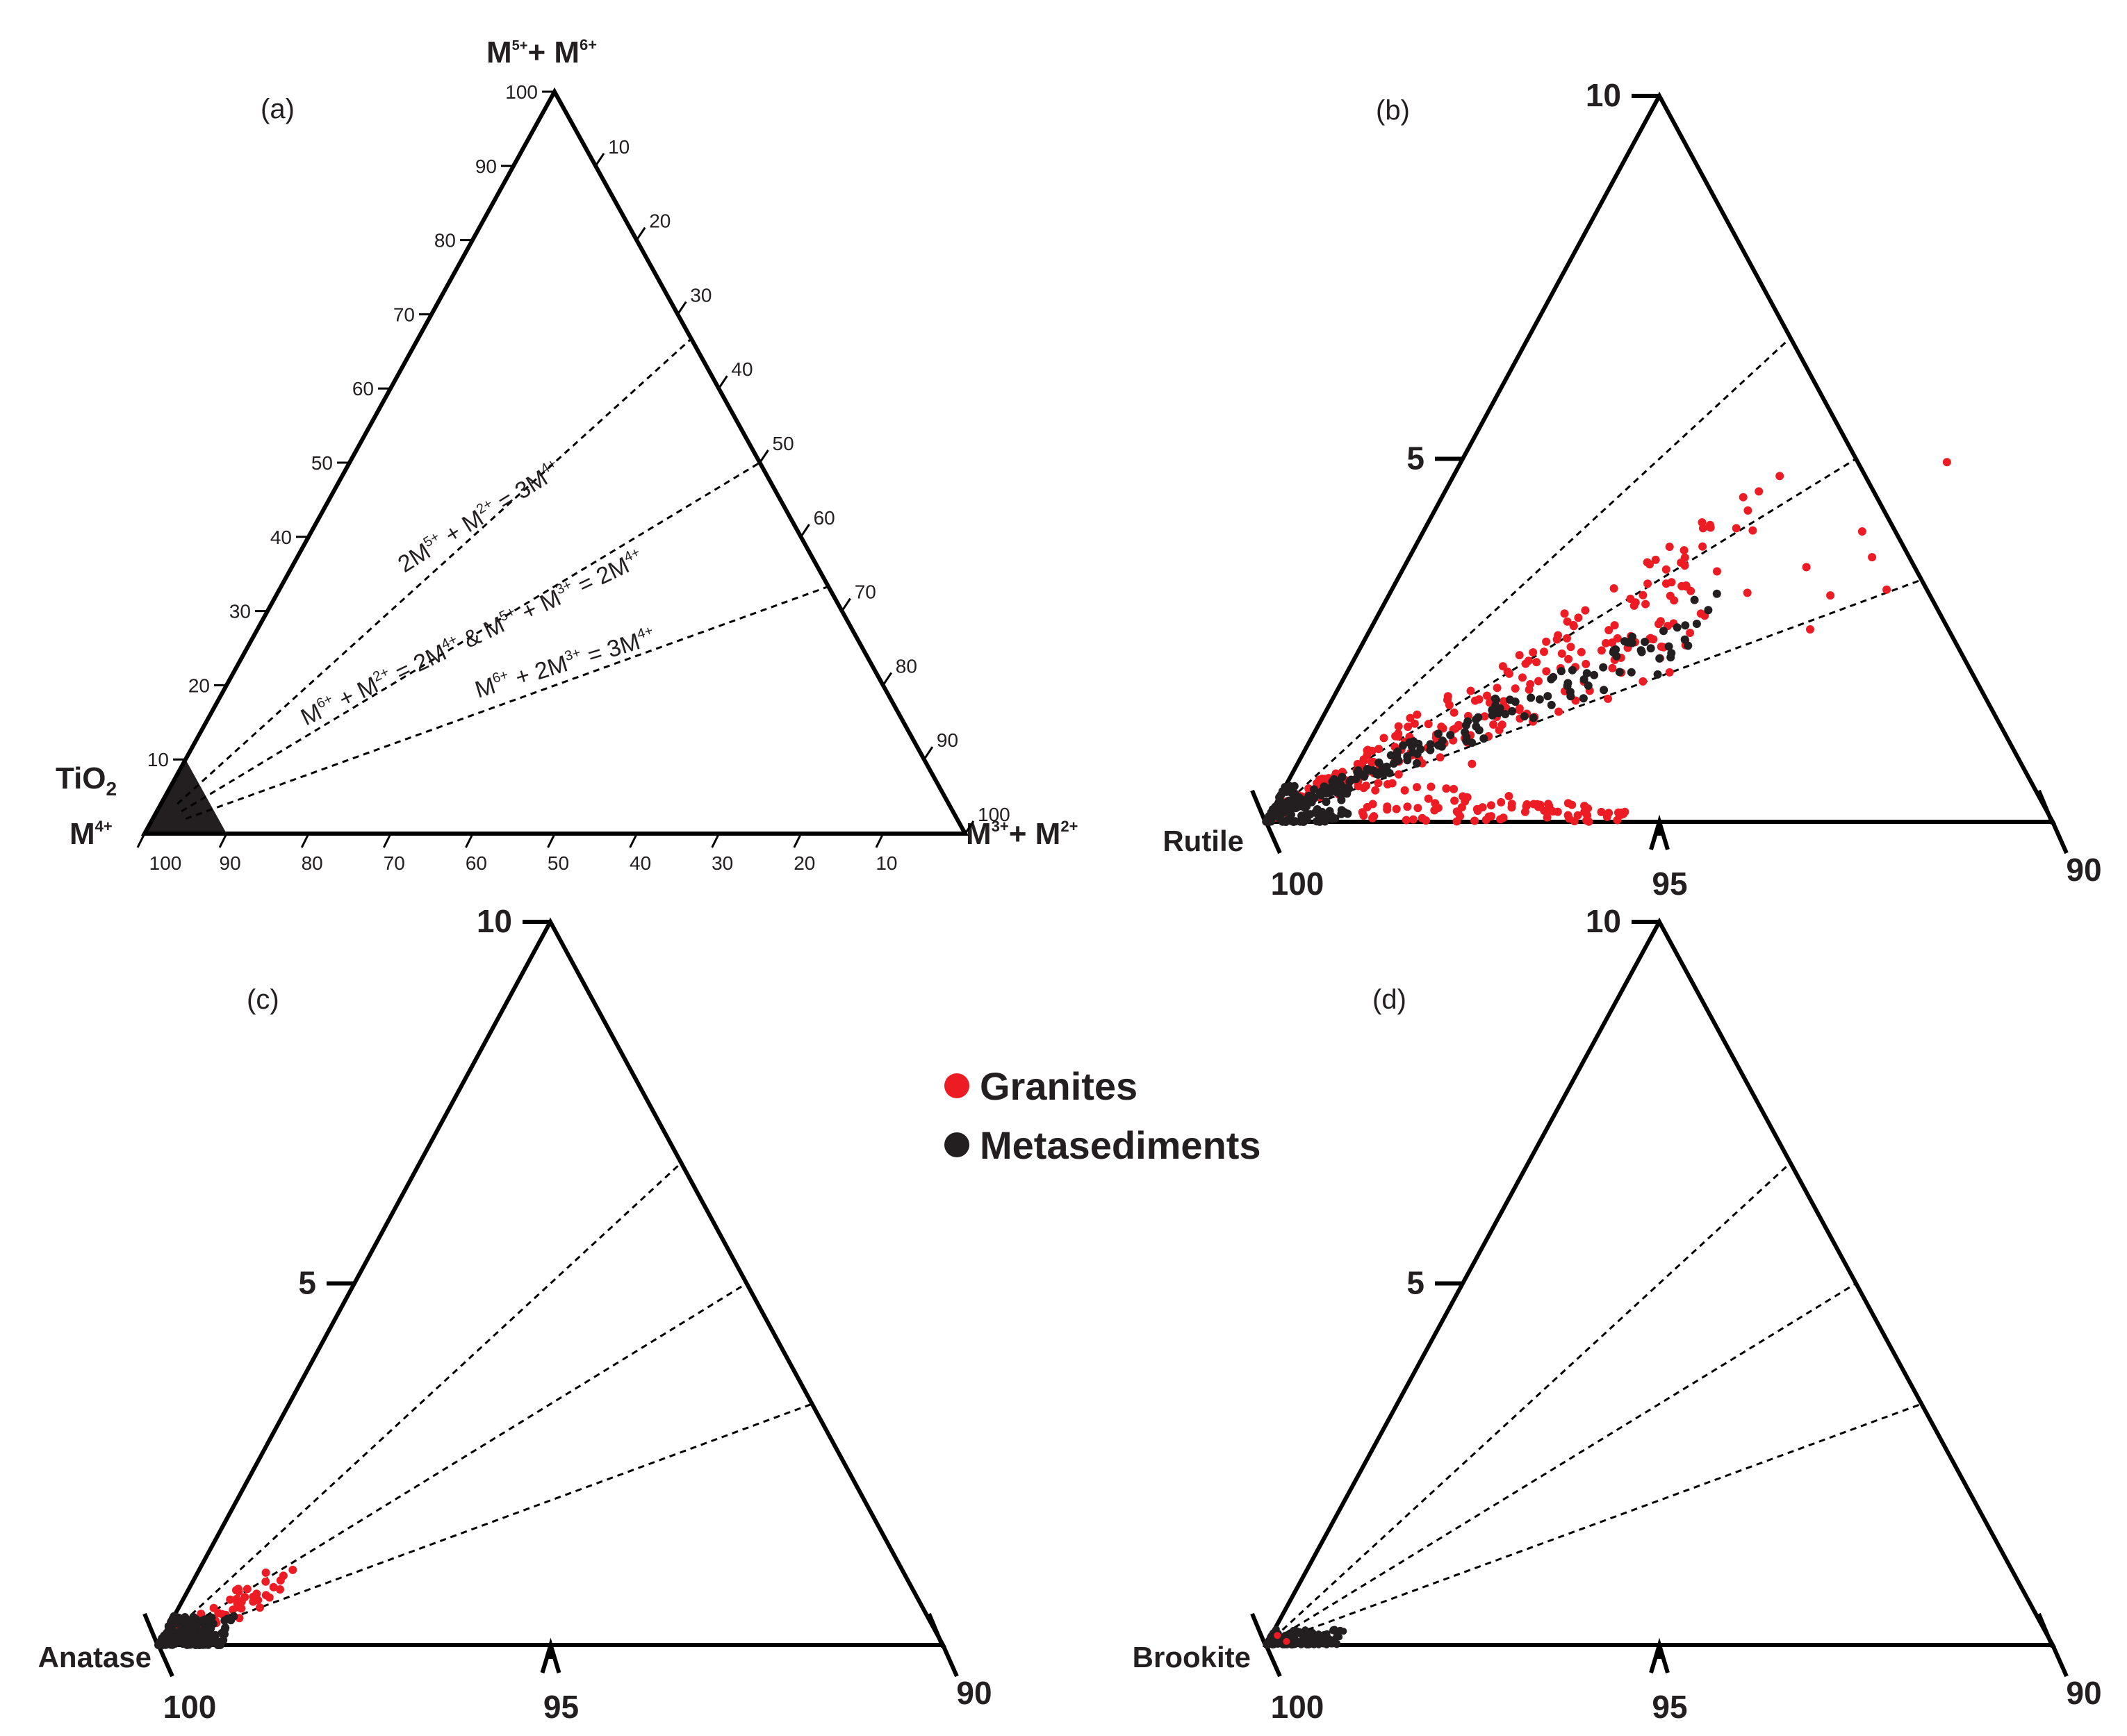 The image size is (2127, 1736). Describe the element at coordinates (1669, 1707) in the screenshot. I see `axis-label-95: 95` at that location.